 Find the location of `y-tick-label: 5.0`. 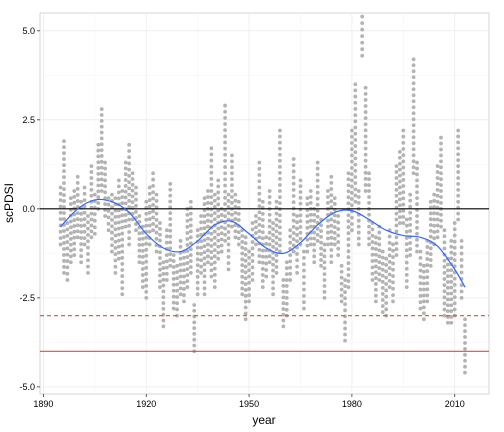

y-tick-label: 5.0 is located at coordinates (28, 31).